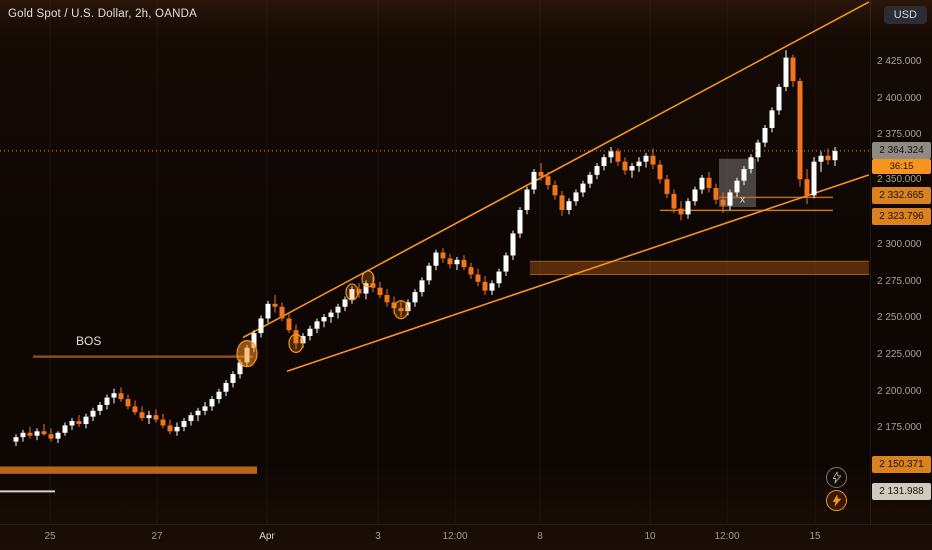 The image size is (932, 550). I want to click on price-alert-badge: 2 150.371, so click(901, 464).